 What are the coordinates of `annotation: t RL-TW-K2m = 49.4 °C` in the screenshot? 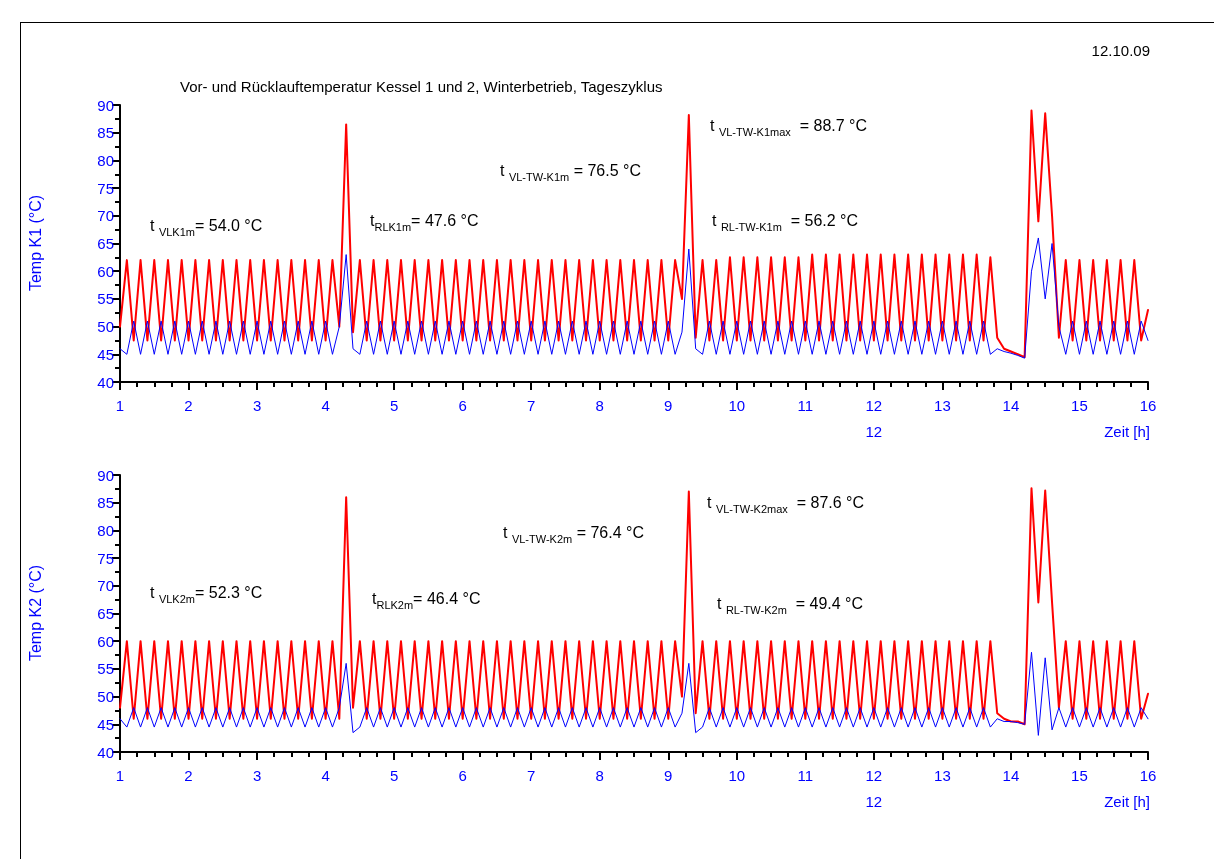 It's located at (790, 605).